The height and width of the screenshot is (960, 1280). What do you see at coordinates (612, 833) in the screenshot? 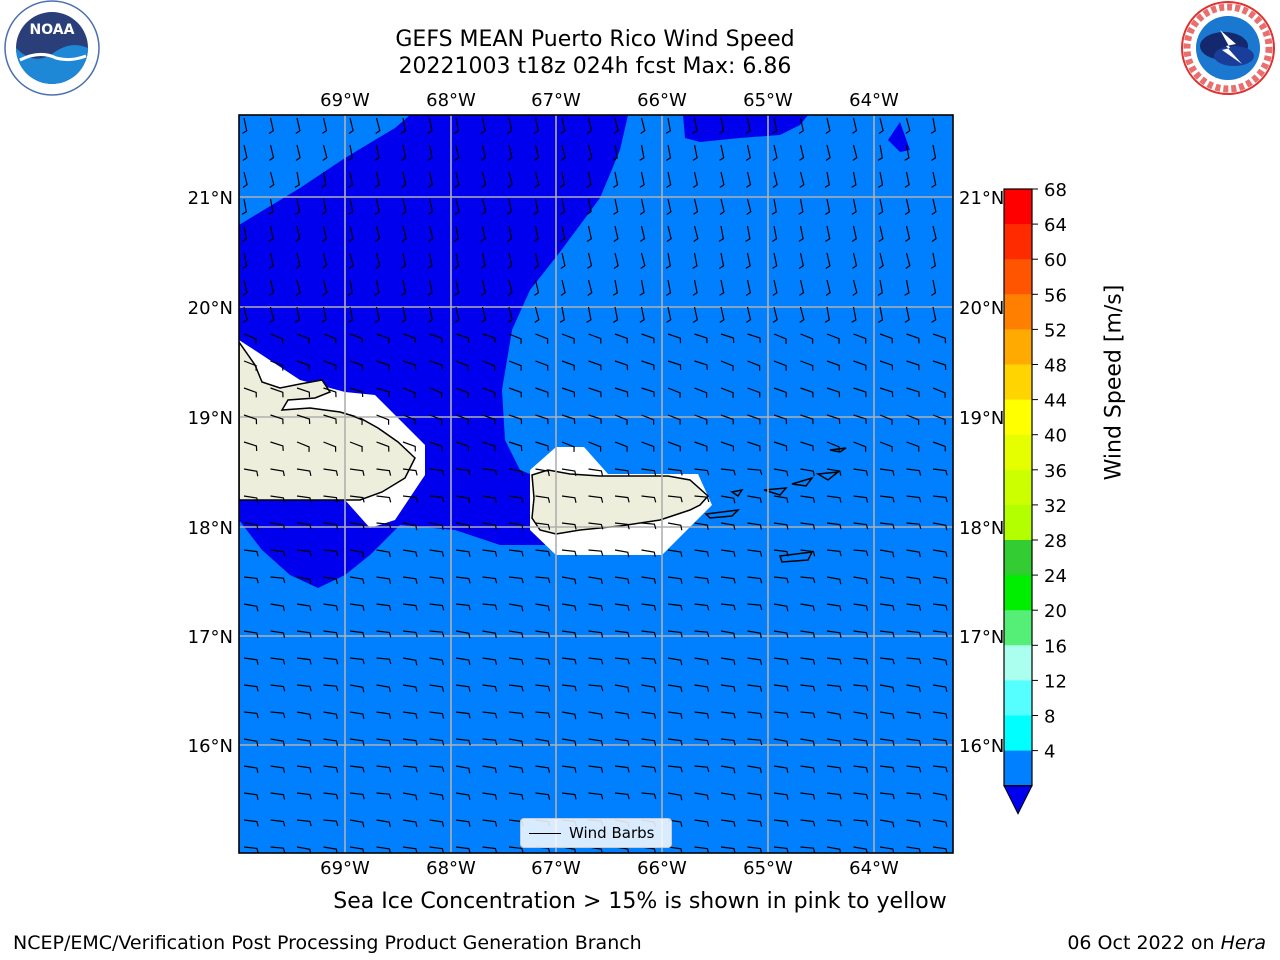
I see `legend-label: Wind Barbs` at bounding box center [612, 833].